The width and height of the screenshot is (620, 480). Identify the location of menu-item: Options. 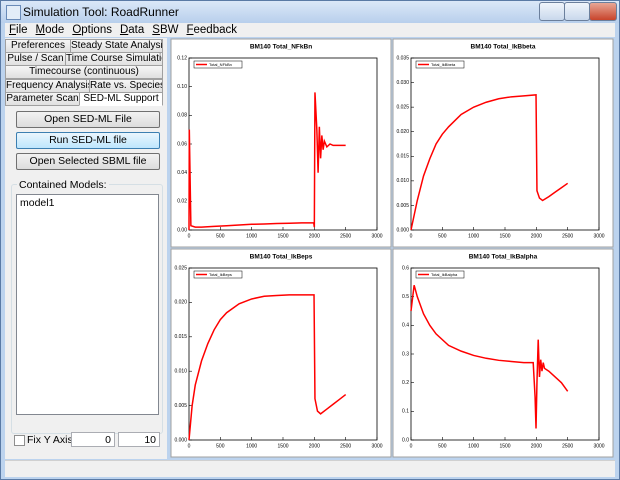
(92, 30).